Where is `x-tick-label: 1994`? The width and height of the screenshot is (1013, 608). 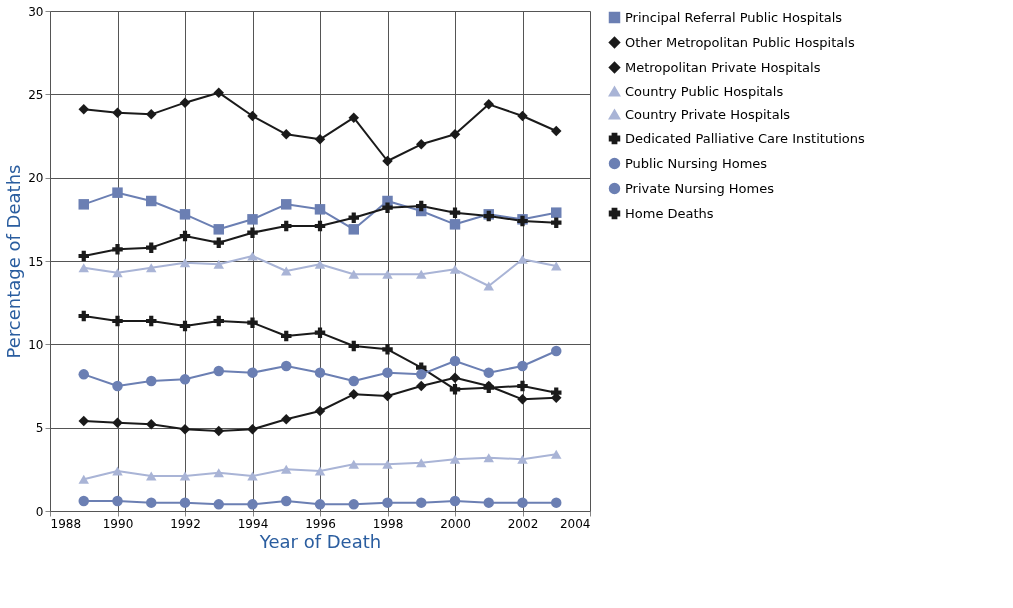 x-tick-label: 1994 is located at coordinates (253, 523).